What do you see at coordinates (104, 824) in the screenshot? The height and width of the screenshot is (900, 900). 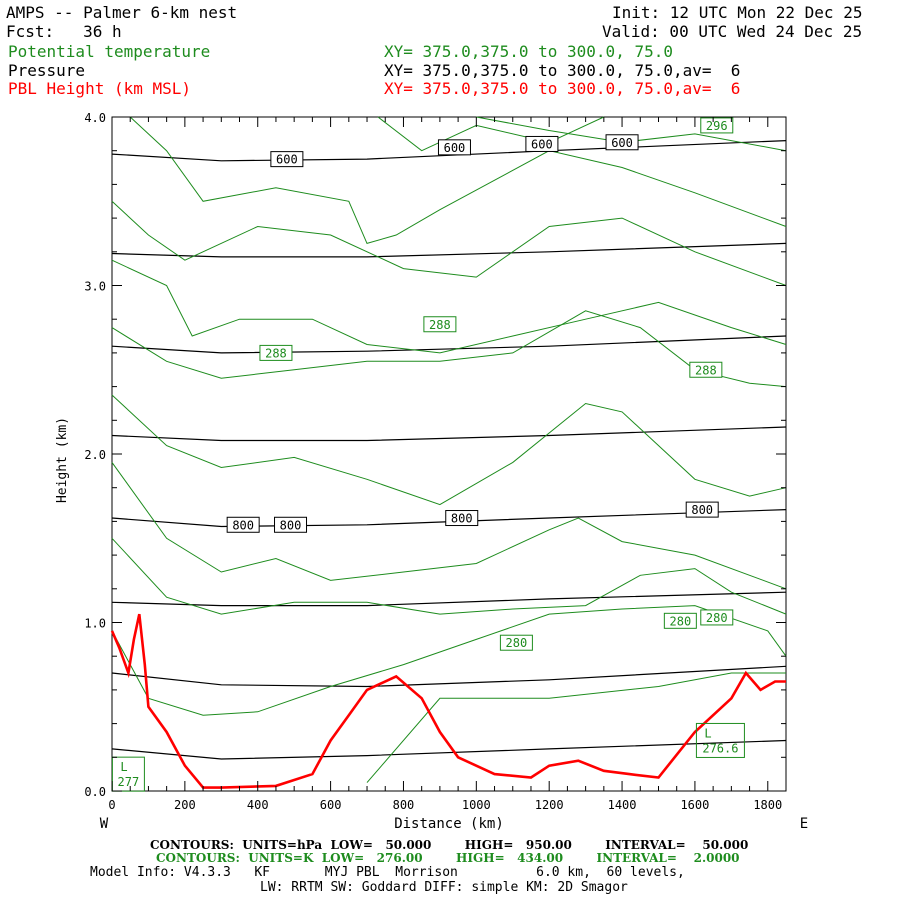 I see `west-label: W` at bounding box center [104, 824].